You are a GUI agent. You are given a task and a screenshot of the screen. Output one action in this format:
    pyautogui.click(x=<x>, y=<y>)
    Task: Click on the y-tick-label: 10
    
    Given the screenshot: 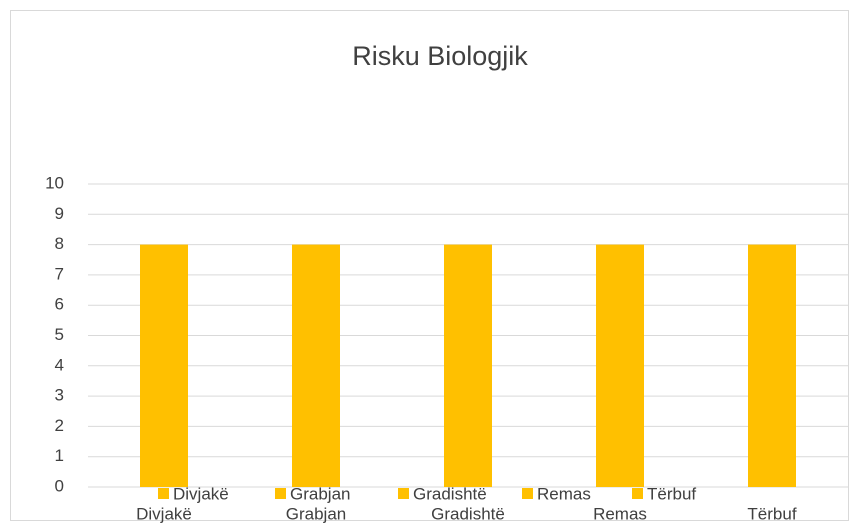 What is the action you would take?
    pyautogui.click(x=54, y=182)
    